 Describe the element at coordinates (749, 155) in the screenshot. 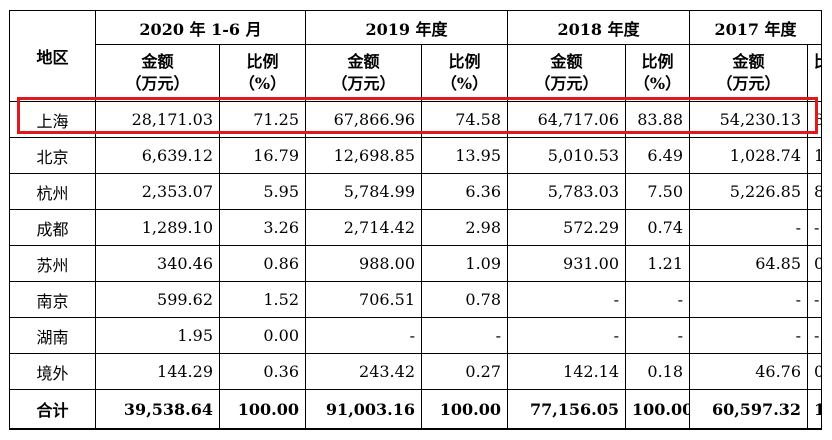

I see `amount-cell: 1,028.74` at that location.